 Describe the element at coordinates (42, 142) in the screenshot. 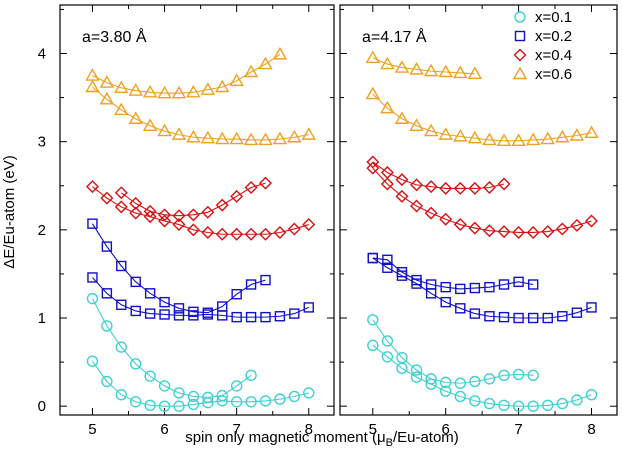

I see `y-tick-label: 3` at that location.